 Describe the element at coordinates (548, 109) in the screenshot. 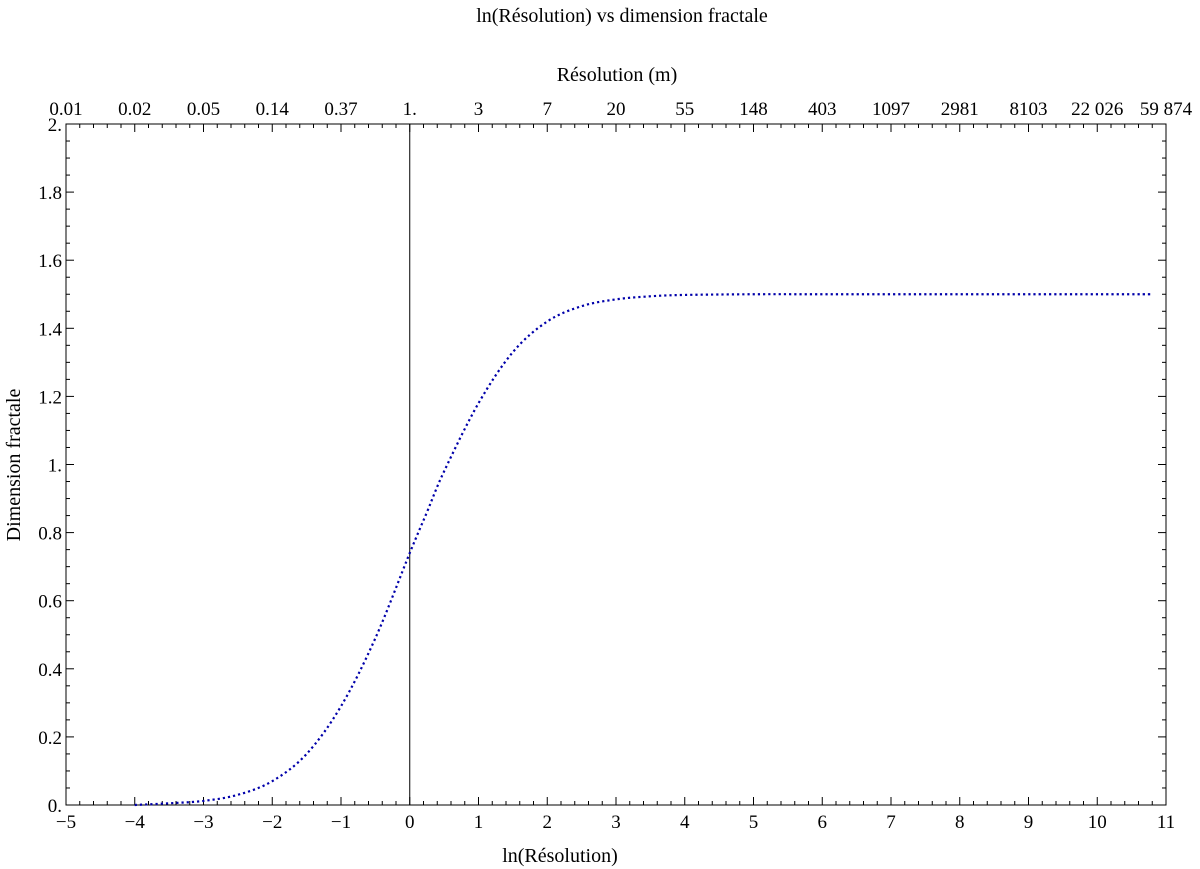

I see `x2-tick-label: 7` at that location.